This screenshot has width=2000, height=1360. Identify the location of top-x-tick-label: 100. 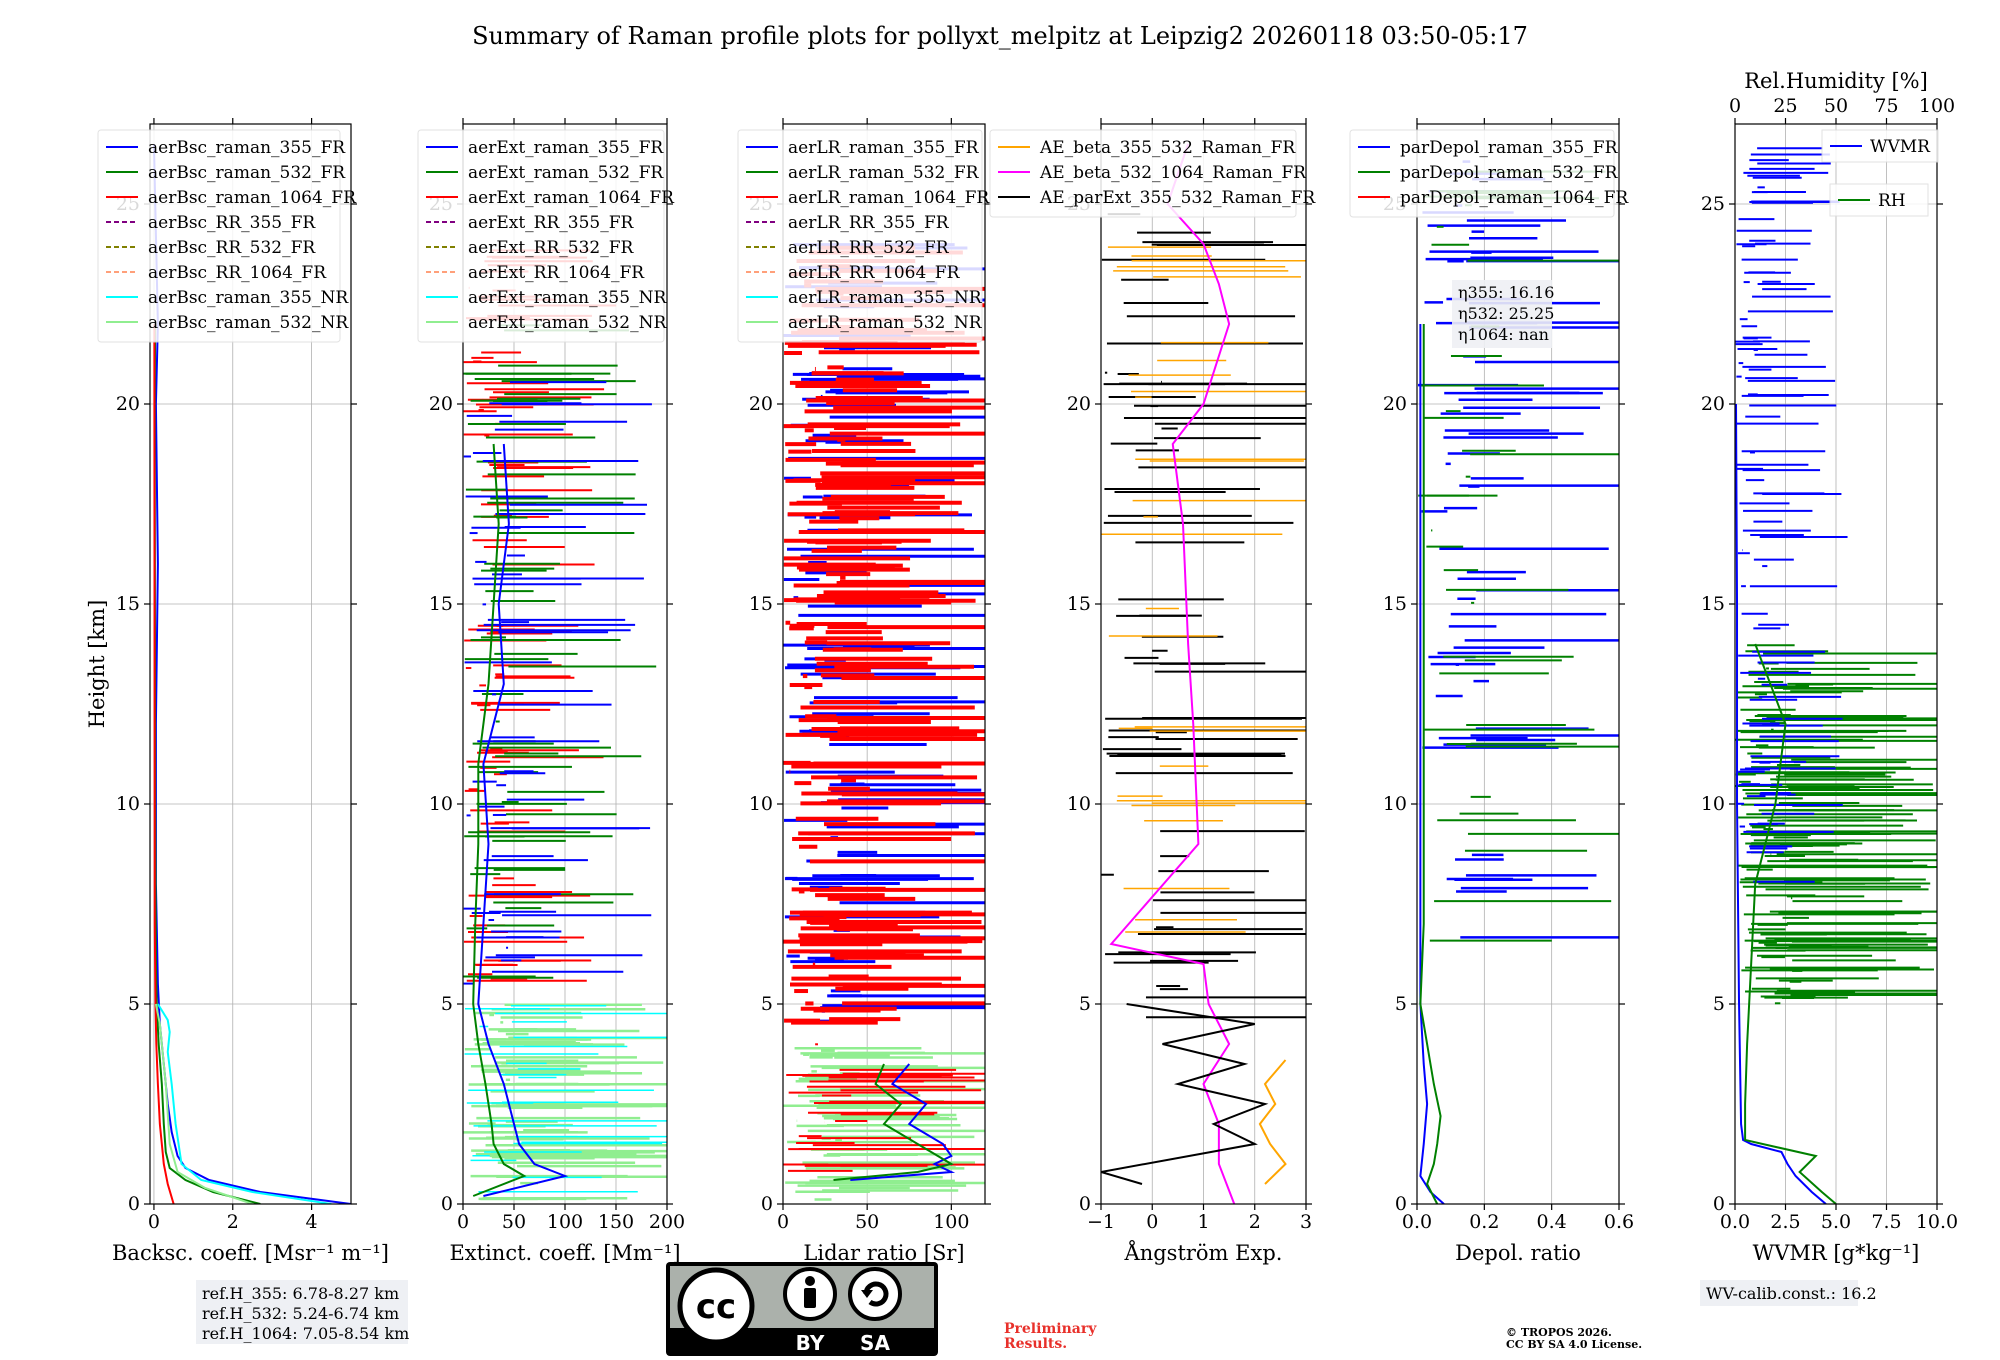
(1937, 106).